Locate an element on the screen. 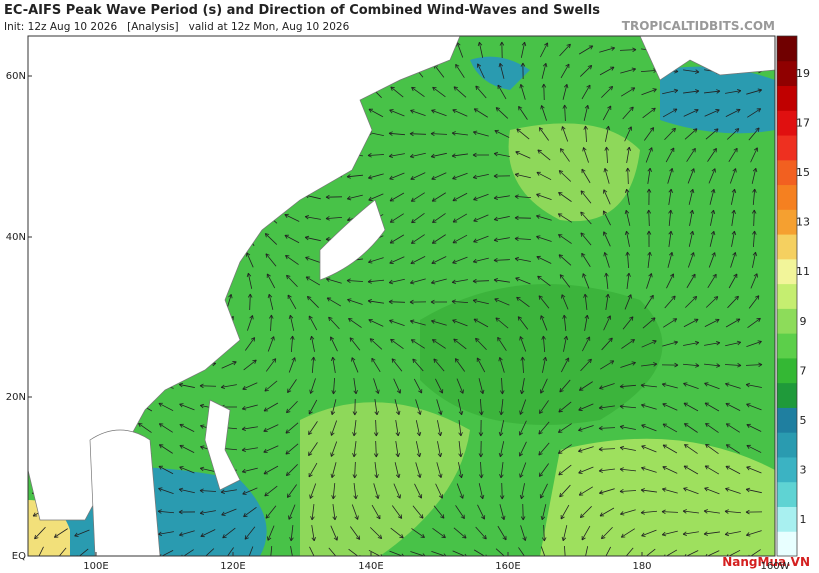 This screenshot has height=573, width=819. land is located at coordinates (707, 58).